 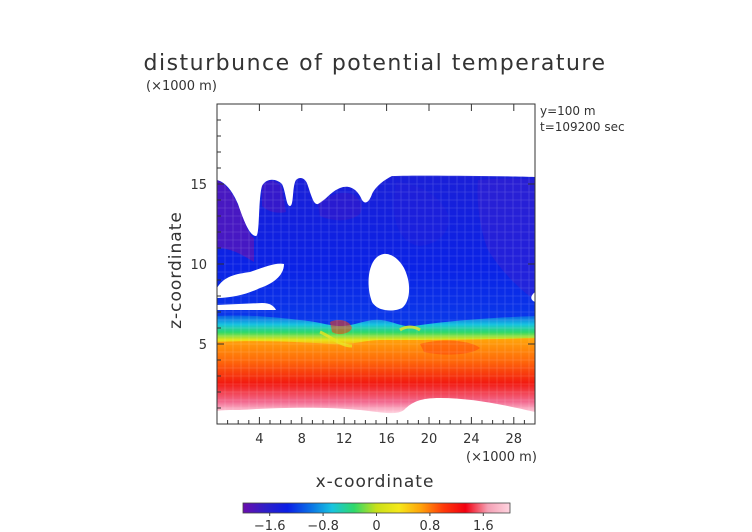 I want to click on annotation-t: t=109200 sec, so click(x=582, y=127).